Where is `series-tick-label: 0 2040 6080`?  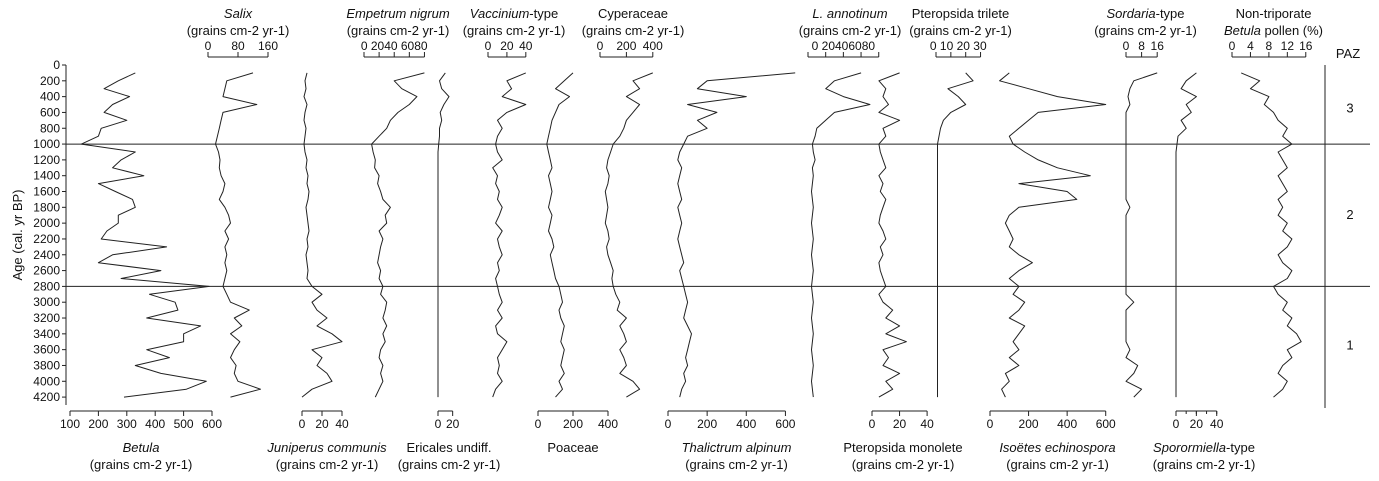 series-tick-label: 0 2040 6080 is located at coordinates (394, 46).